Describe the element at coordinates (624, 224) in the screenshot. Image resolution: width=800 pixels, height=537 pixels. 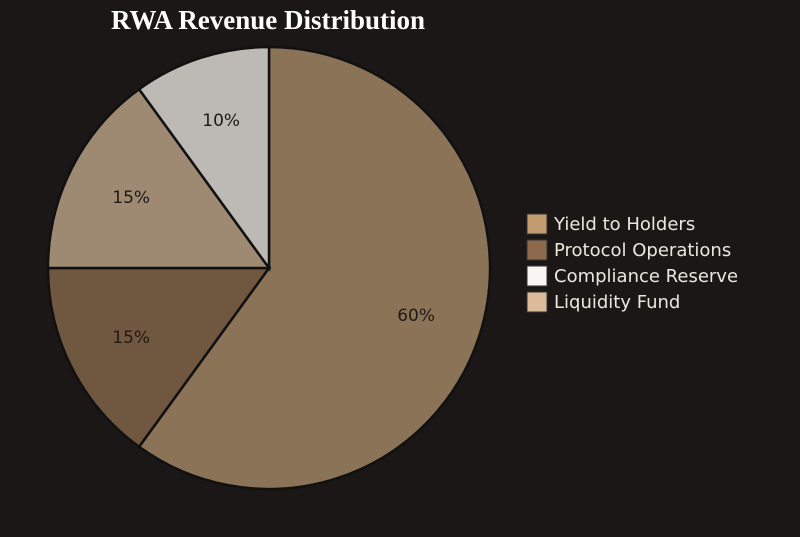
I see `legend-label: Yield to Holders` at that location.